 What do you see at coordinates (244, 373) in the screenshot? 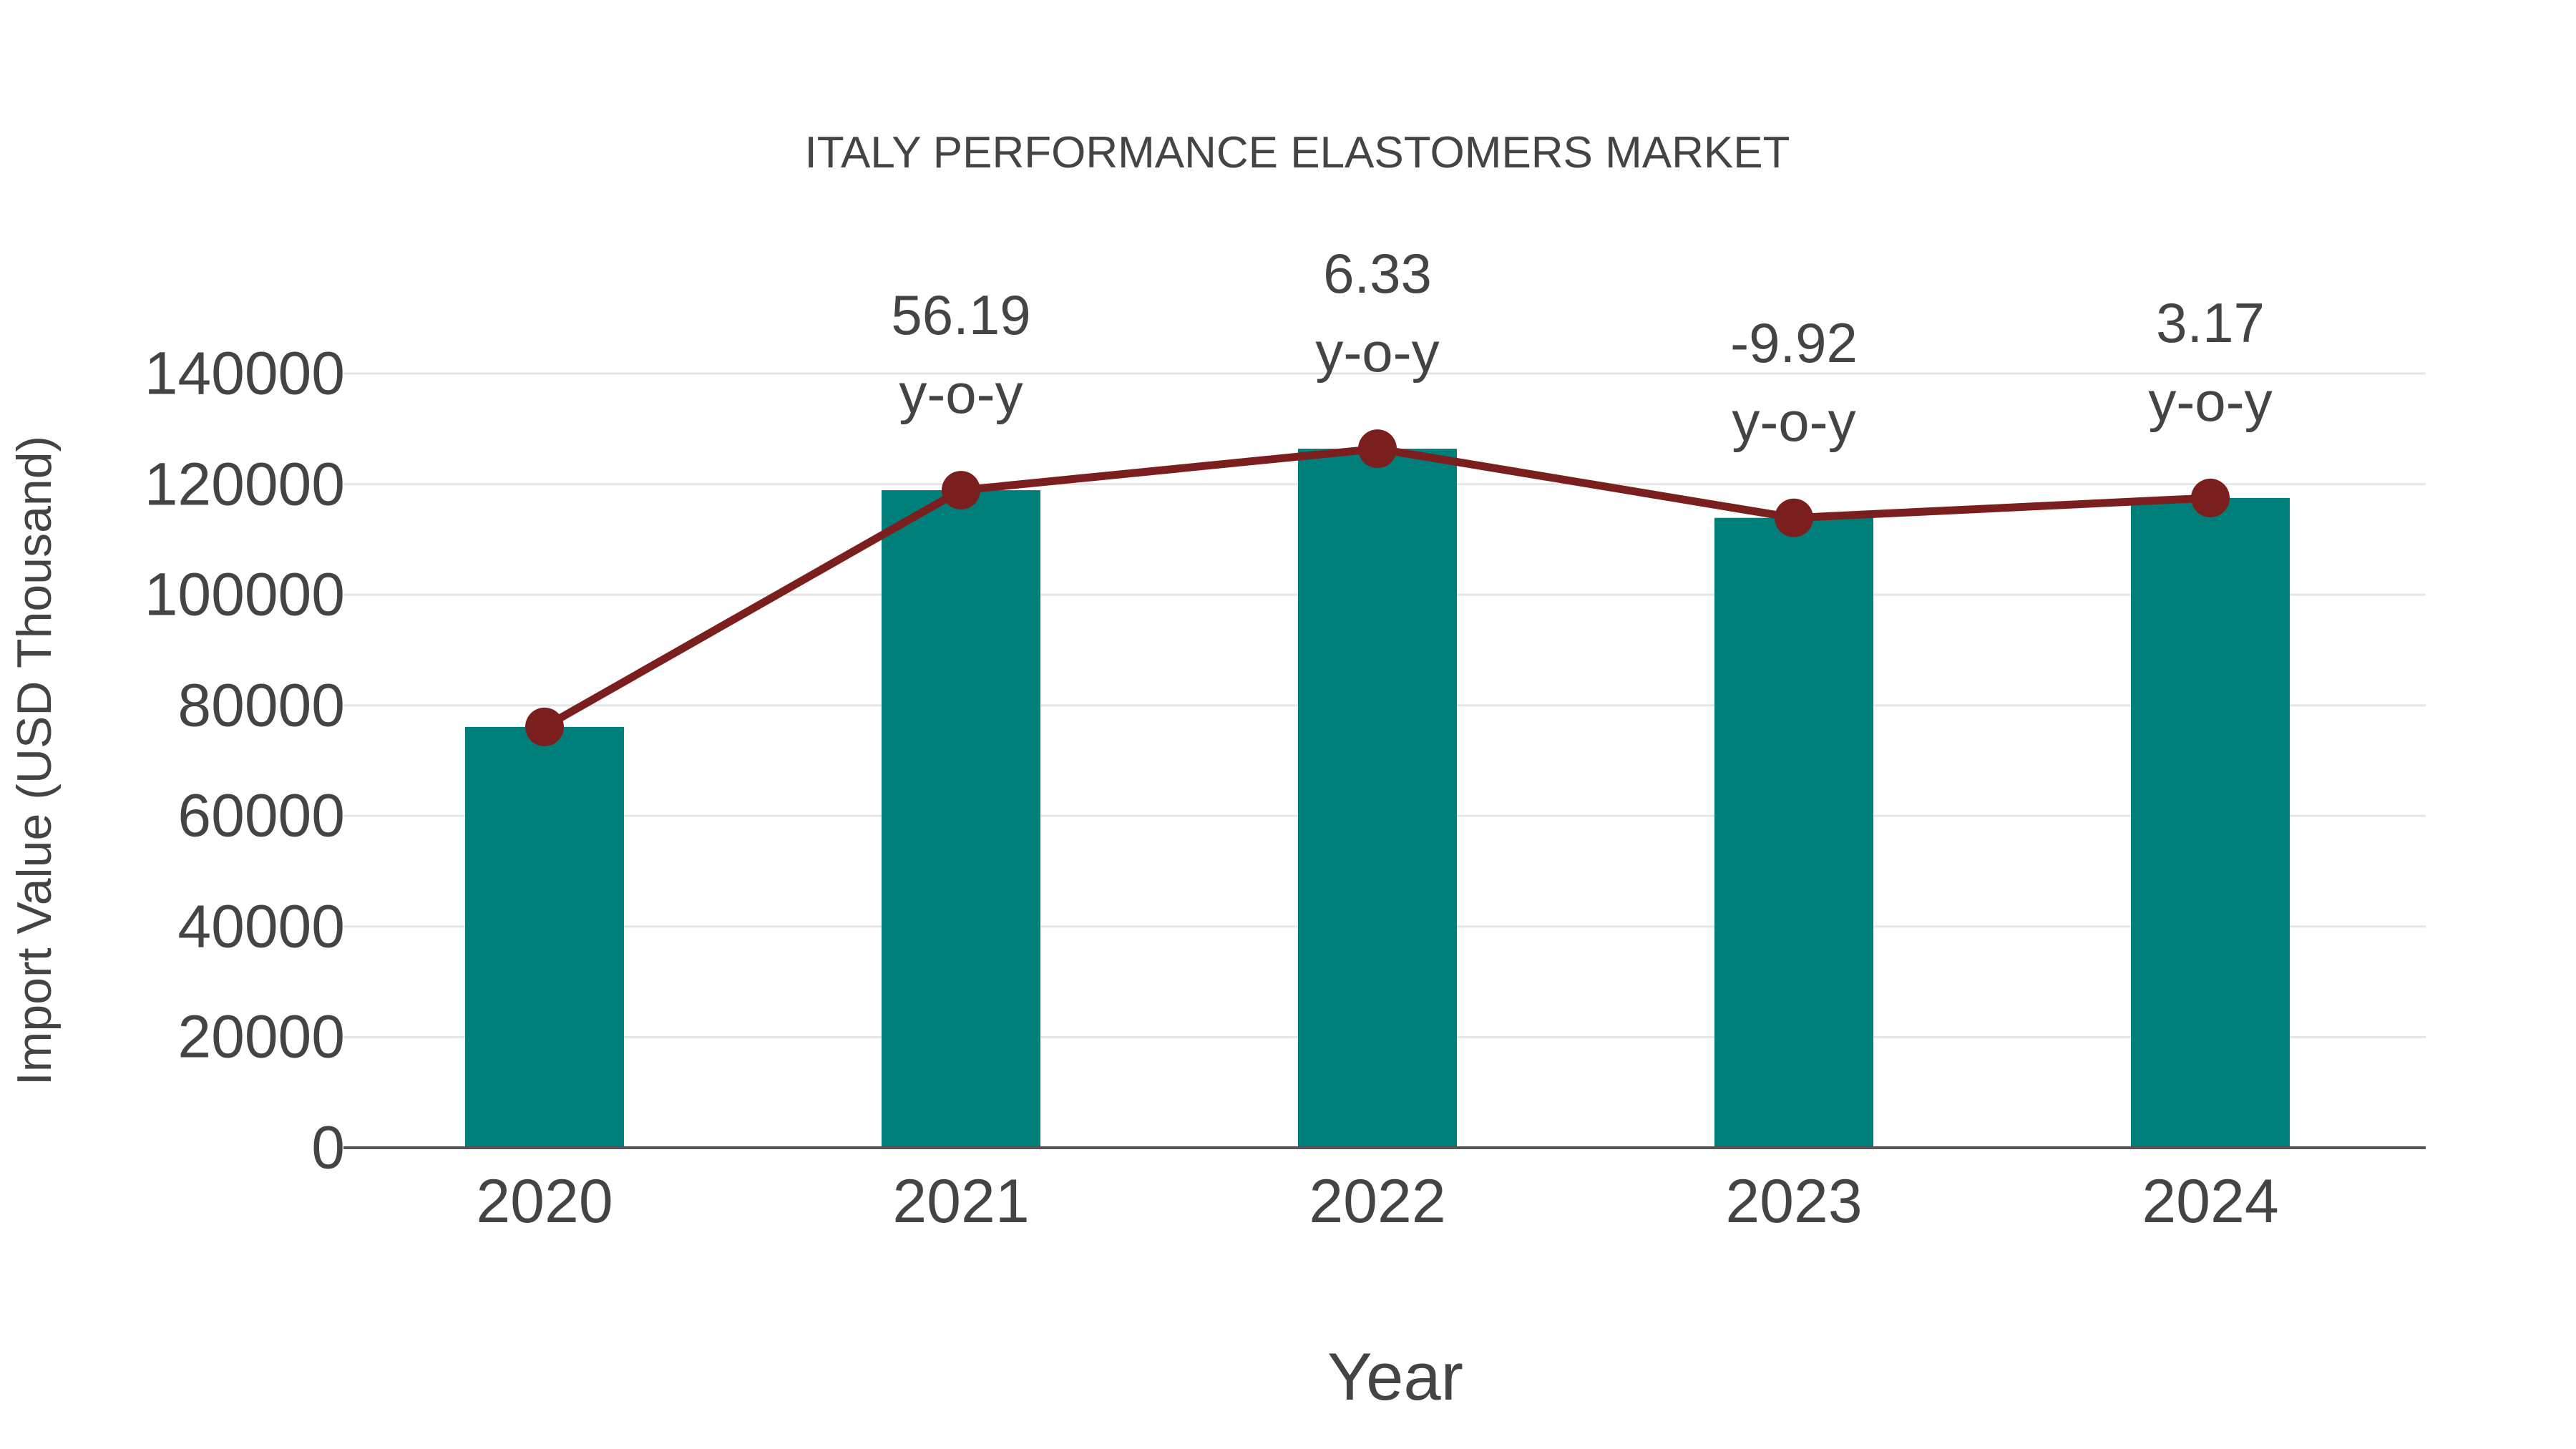
I see `y-tick: 140000` at bounding box center [244, 373].